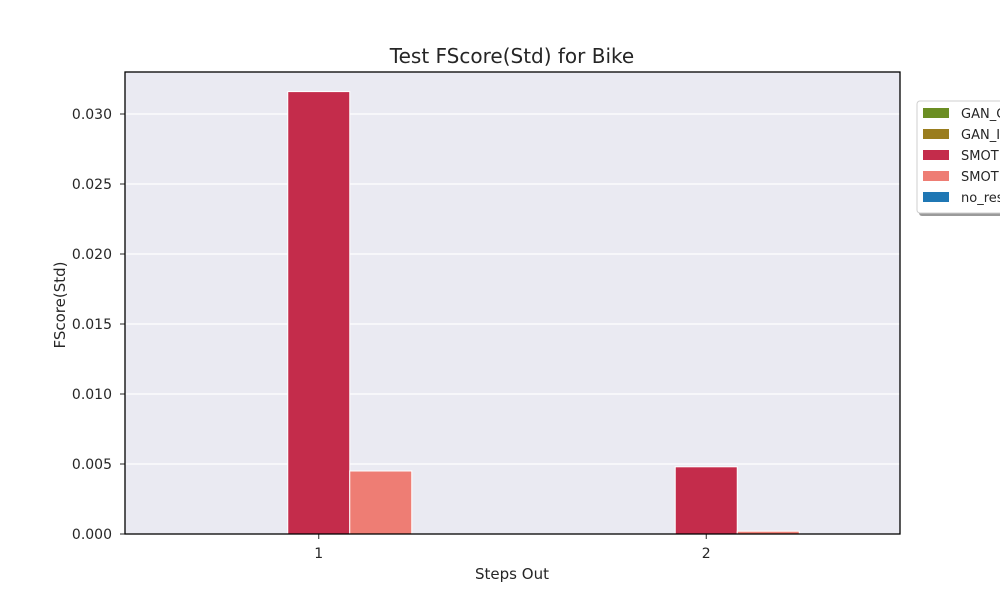  I want to click on chart-title: Test FScore(Std) for Bike, so click(511, 56).